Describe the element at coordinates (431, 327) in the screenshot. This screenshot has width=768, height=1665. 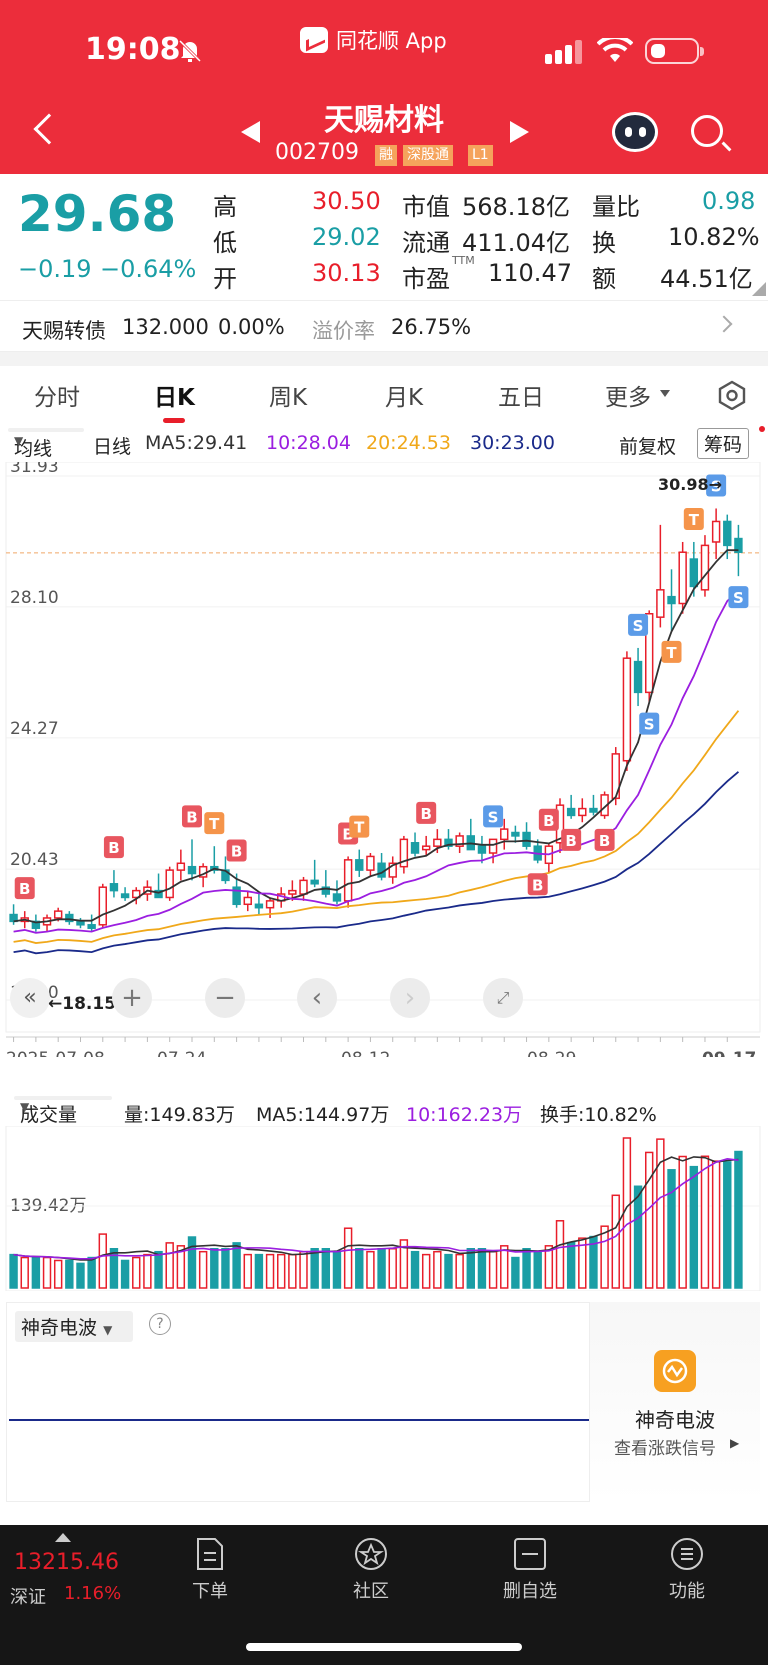
I see `premium-value: 26.75%` at that location.